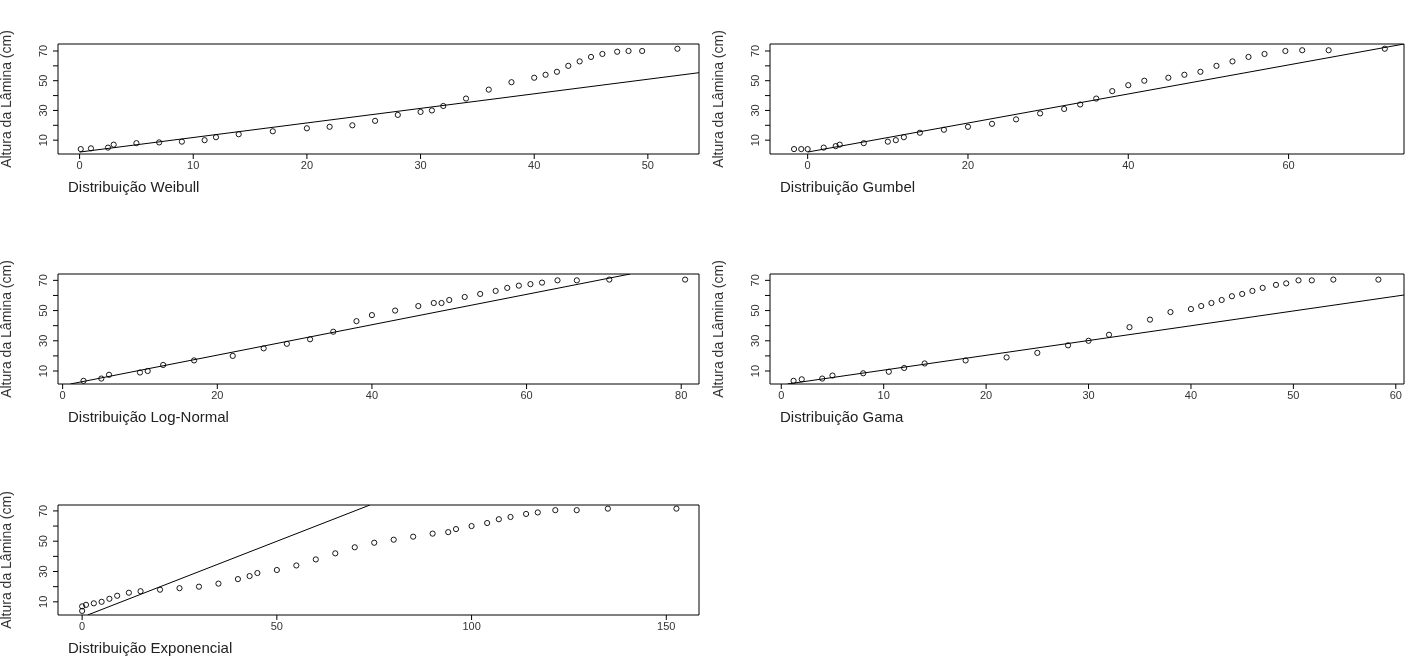 Image resolution: width=1410 pixels, height=666 pixels. I want to click on x-tick-label: 100, so click(471, 625).